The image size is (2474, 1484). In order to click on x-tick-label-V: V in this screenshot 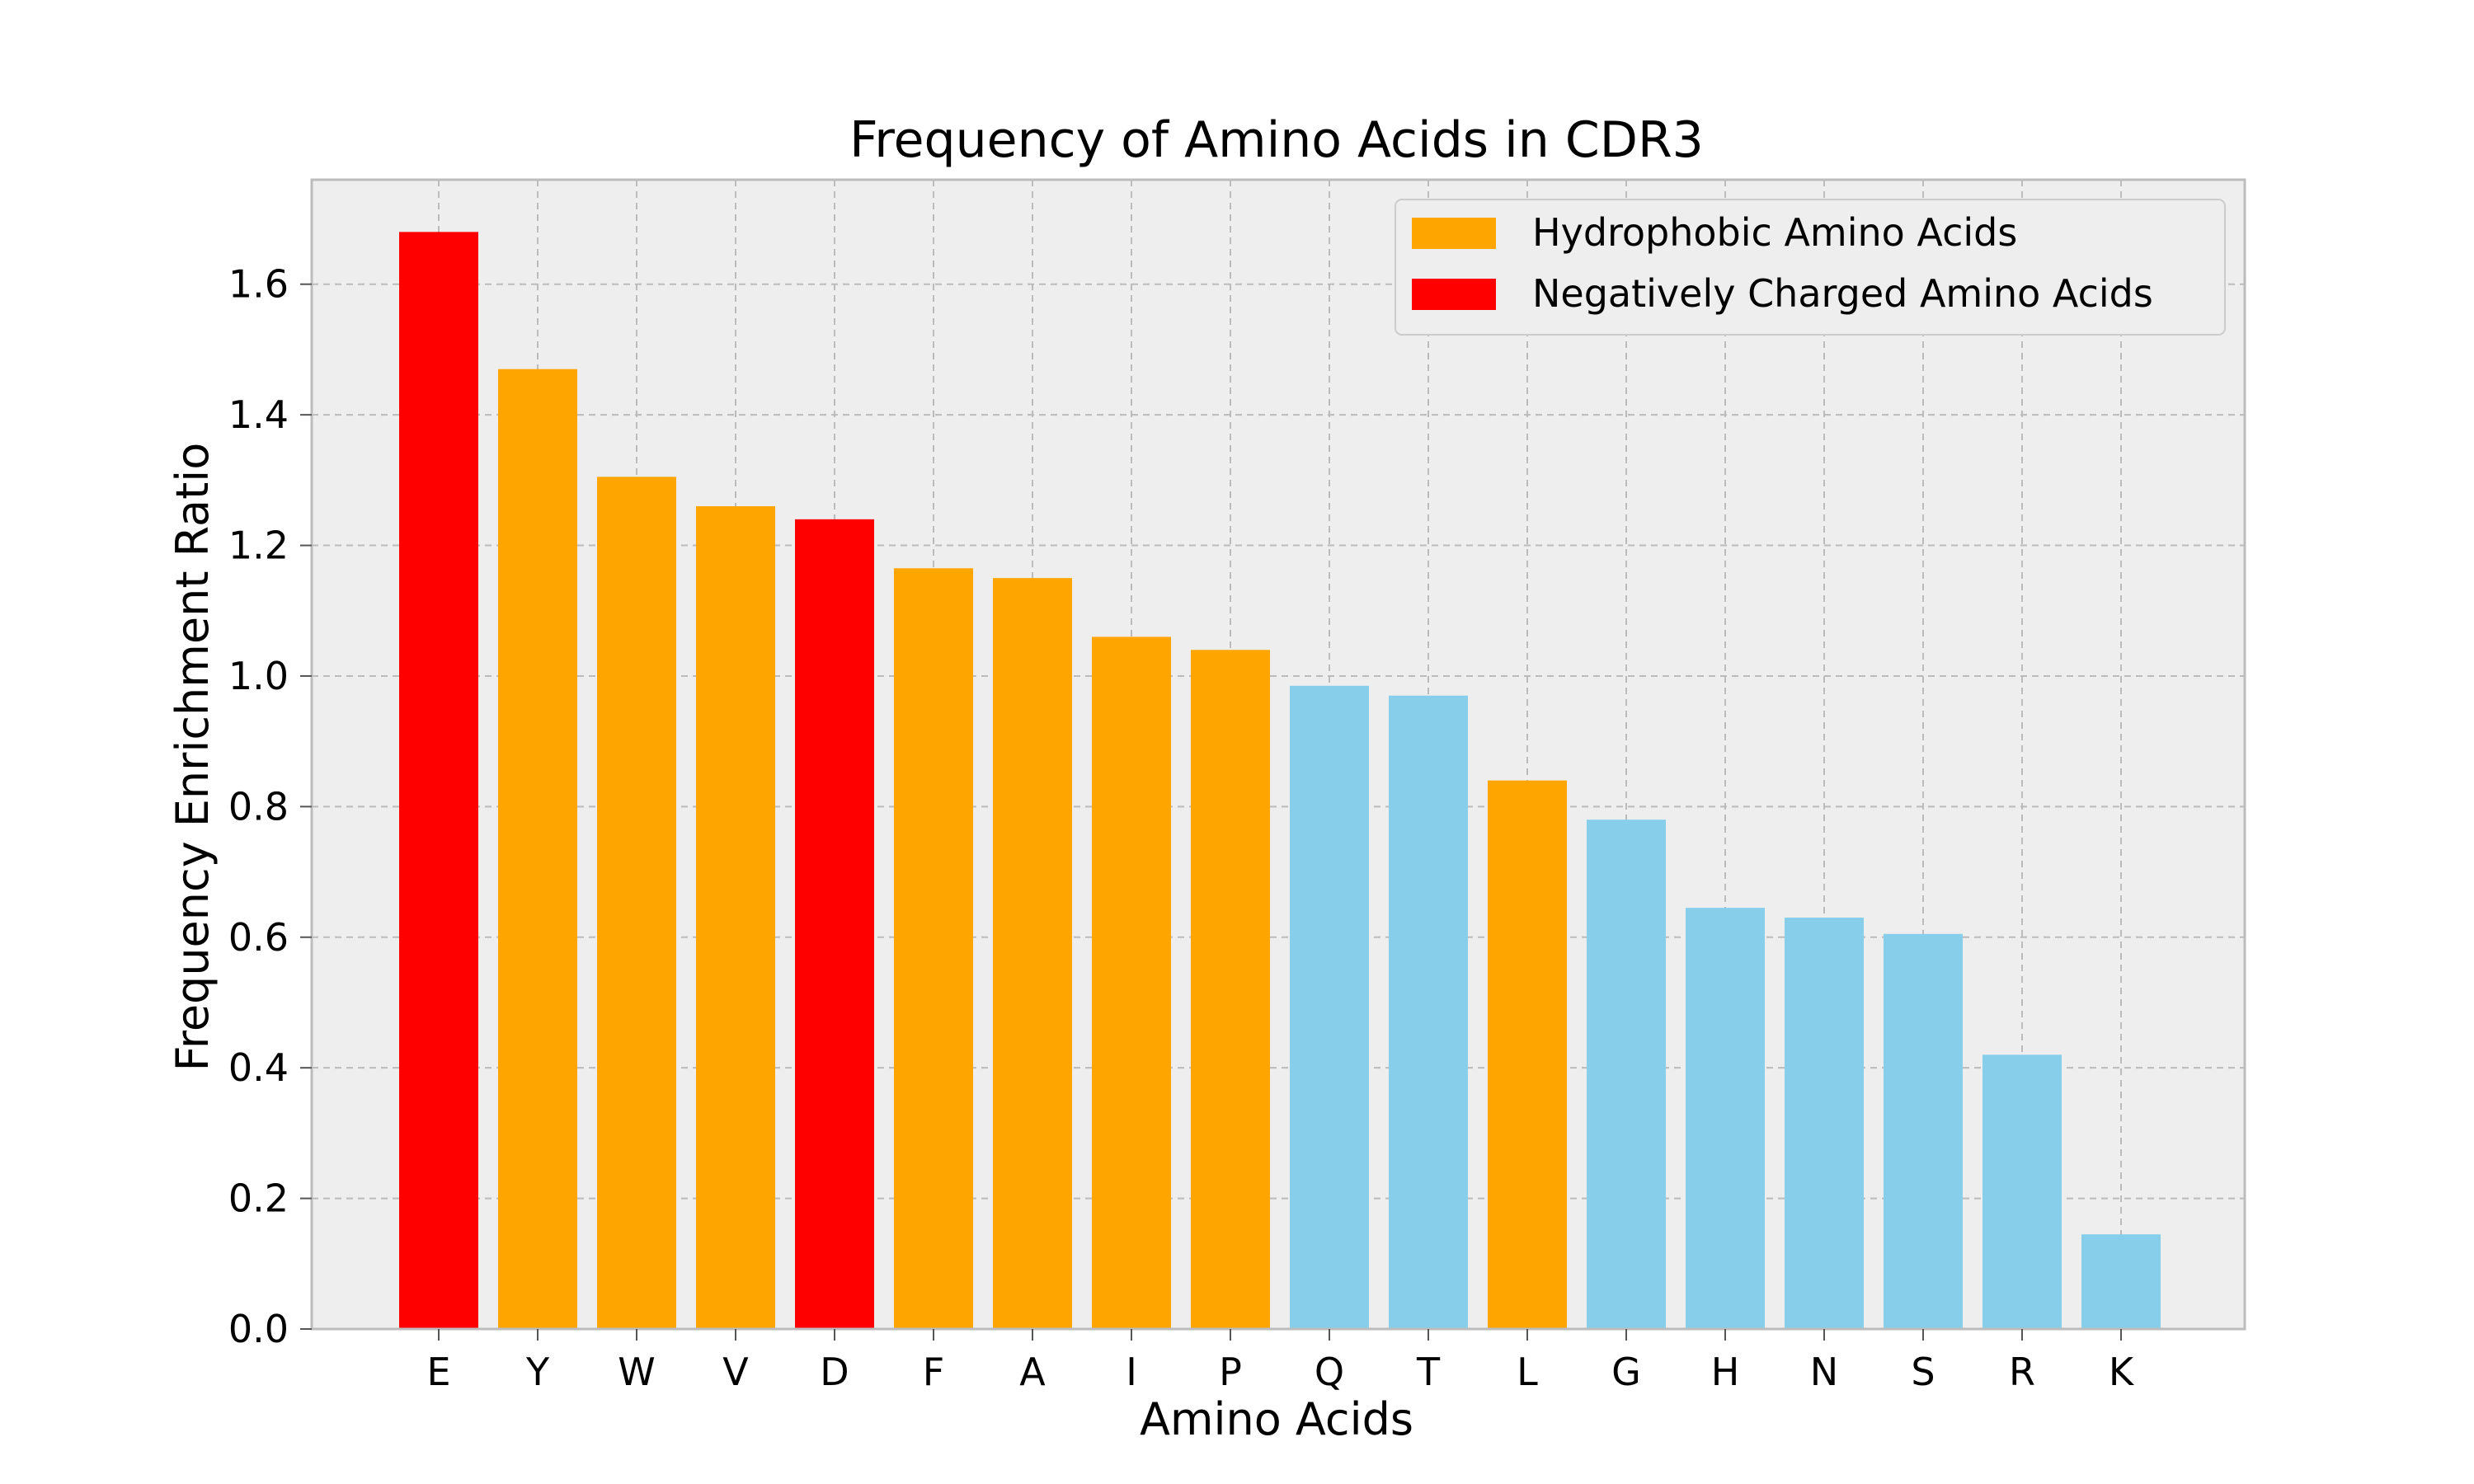, I will do `click(735, 1372)`.